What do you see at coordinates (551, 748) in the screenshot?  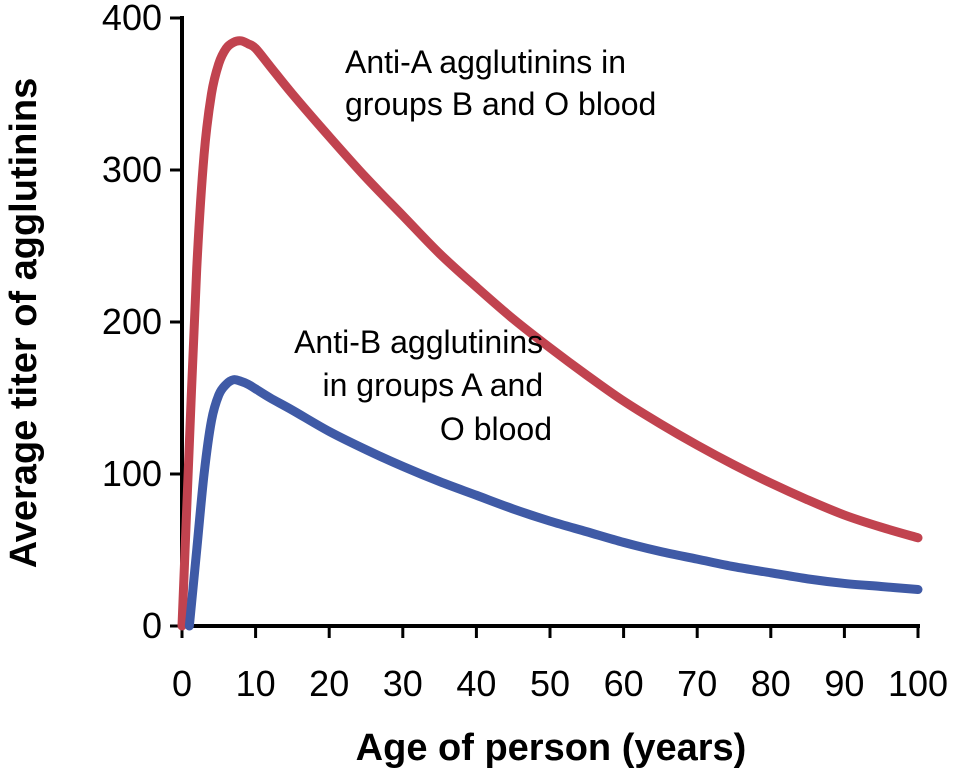 I see `x-axis-title: Age of person (years)` at bounding box center [551, 748].